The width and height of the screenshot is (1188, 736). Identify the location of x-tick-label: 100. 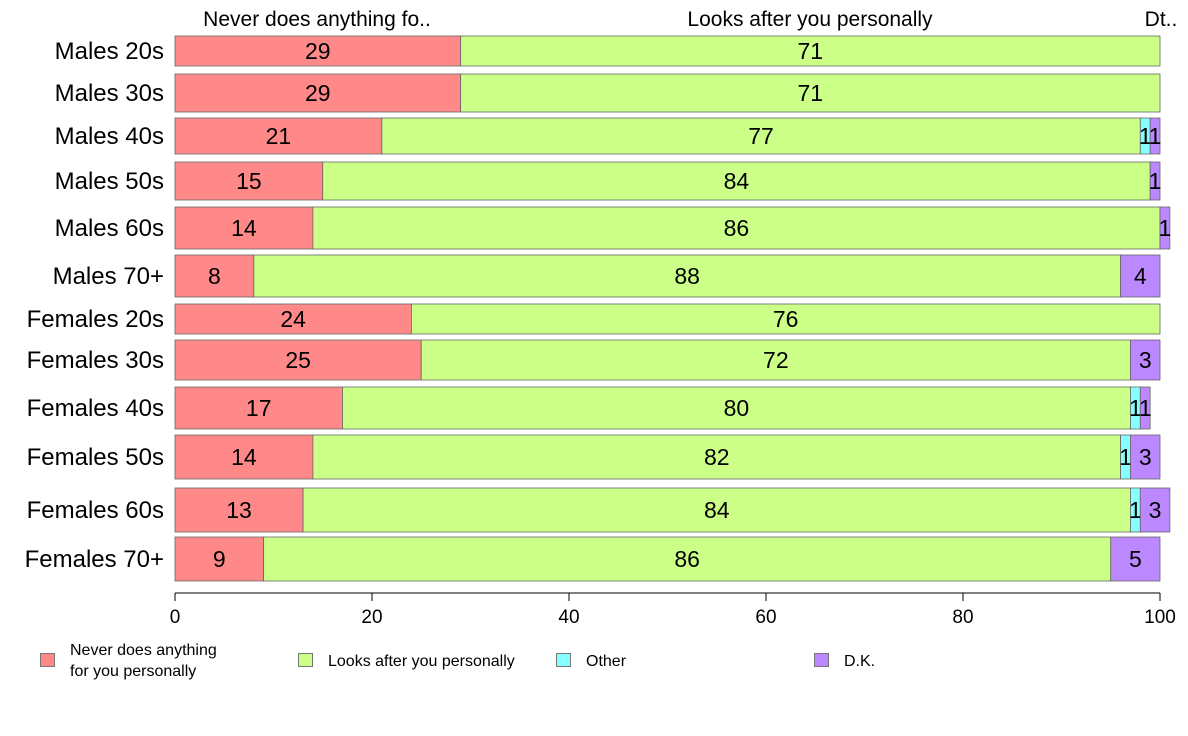
(1160, 617).